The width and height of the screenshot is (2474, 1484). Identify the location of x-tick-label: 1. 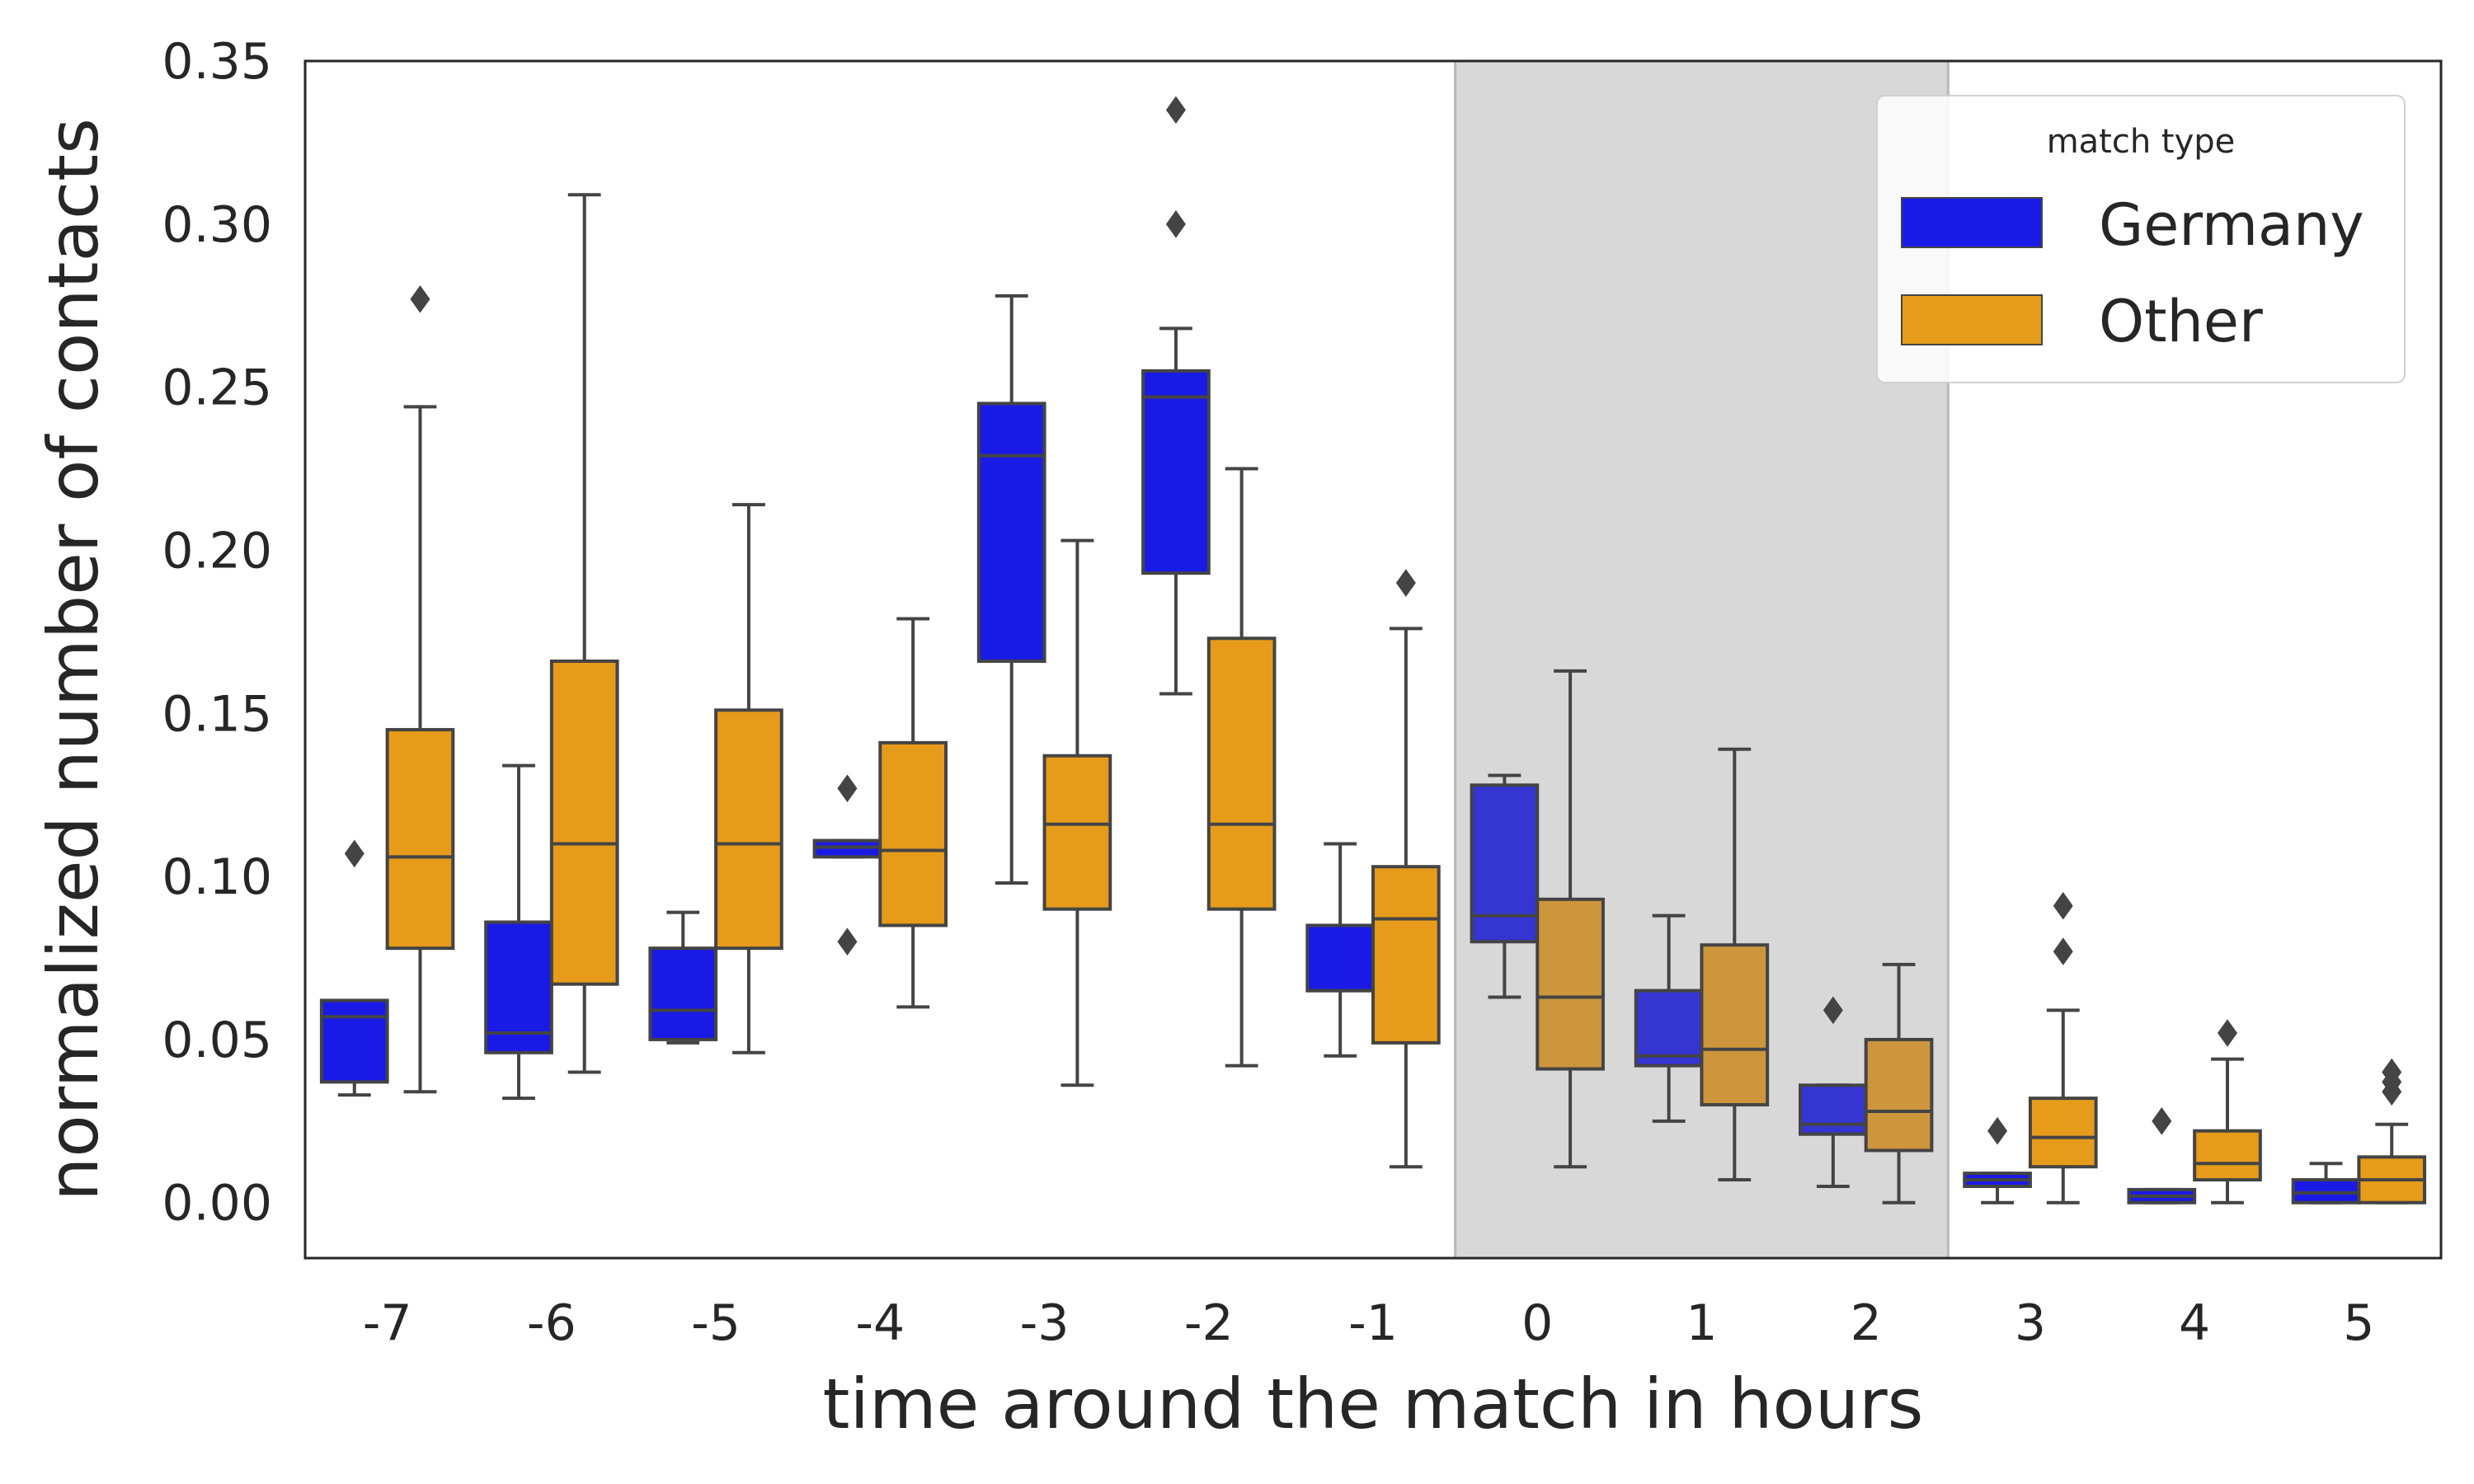
(1701, 1323).